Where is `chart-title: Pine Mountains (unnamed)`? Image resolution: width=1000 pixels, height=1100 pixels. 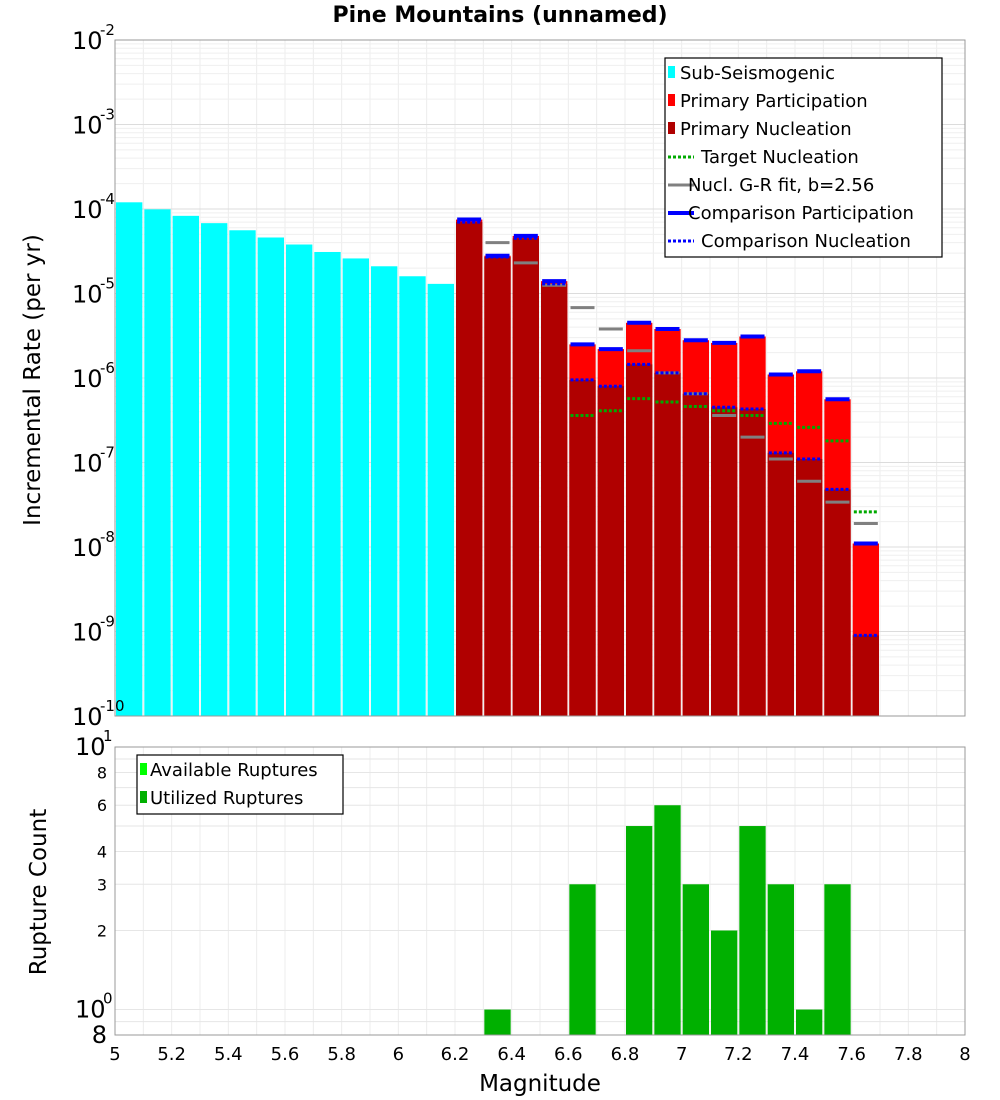
chart-title: Pine Mountains (unnamed) is located at coordinates (499, 15).